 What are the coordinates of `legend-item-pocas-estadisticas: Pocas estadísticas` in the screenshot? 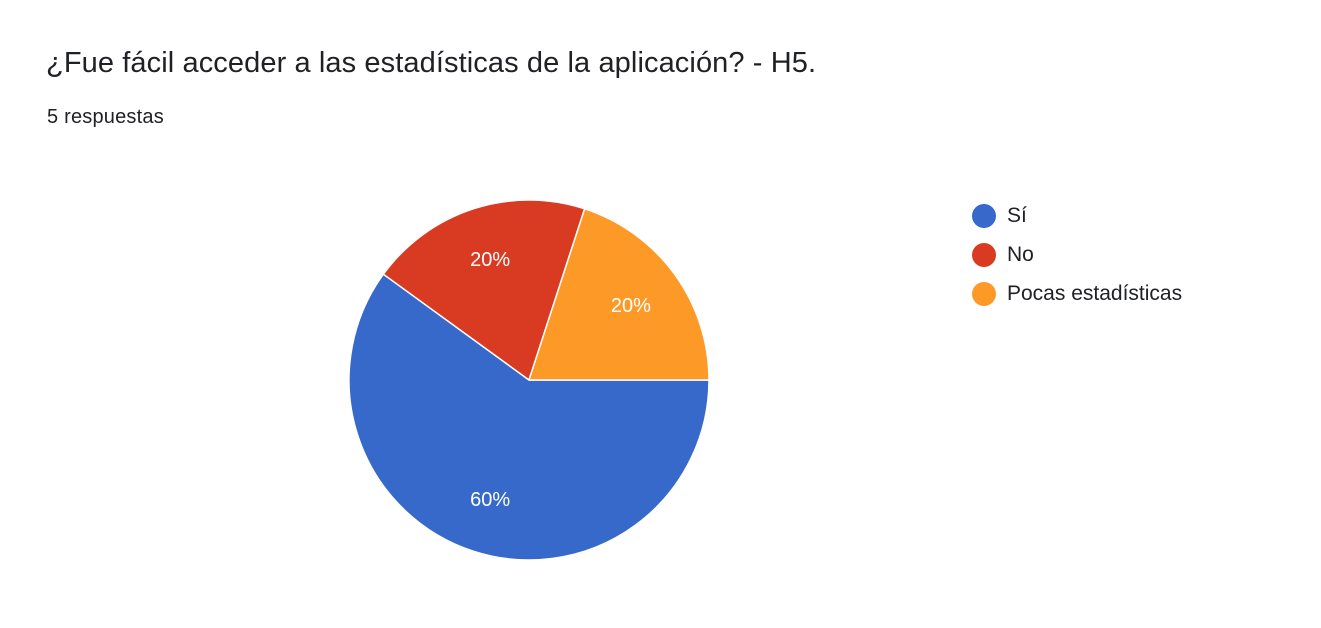 It's located at (1077, 293).